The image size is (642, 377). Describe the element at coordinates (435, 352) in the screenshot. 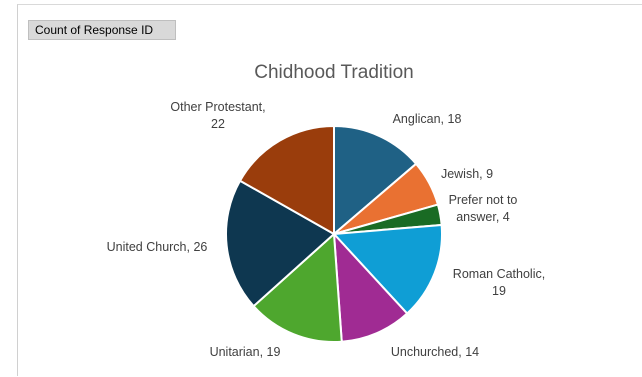

I see `slice-label-unchurched: Unchurched, 14` at that location.